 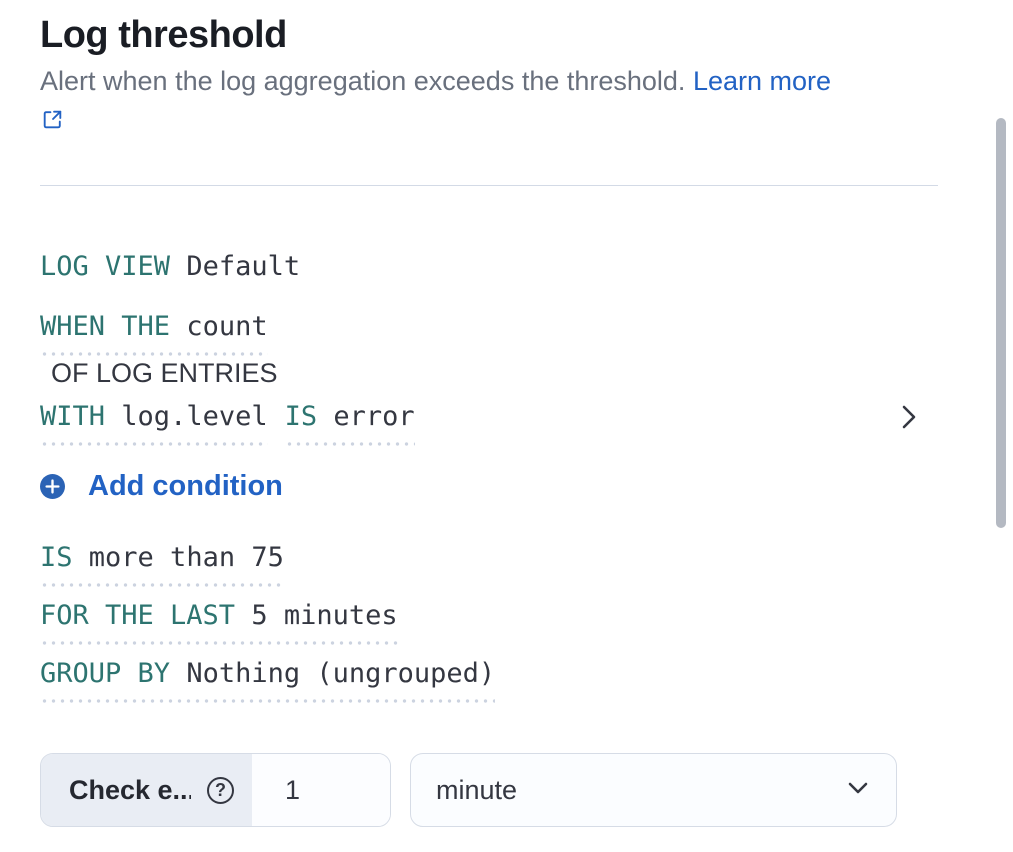 What do you see at coordinates (489, 622) in the screenshot?
I see `time-window-row: FOR THE LAST 5 minutes` at bounding box center [489, 622].